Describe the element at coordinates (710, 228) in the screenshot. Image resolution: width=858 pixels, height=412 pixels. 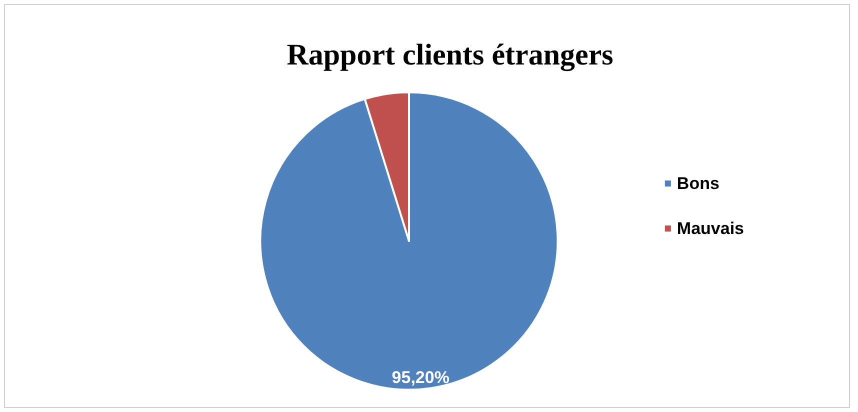
I see `legend-label: Mauvais` at that location.